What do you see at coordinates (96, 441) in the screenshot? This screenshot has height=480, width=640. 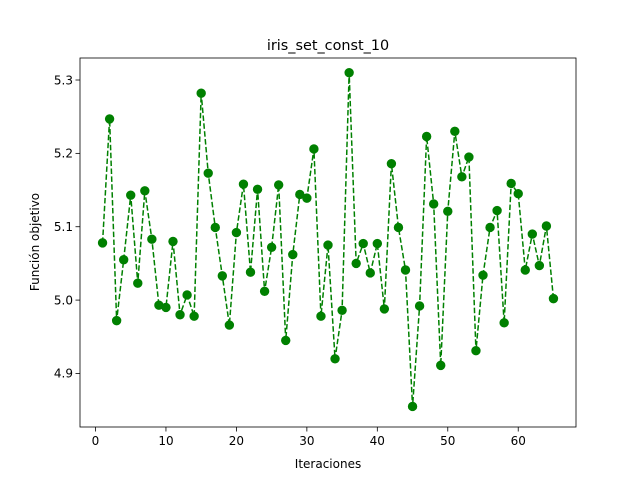 I see `x-tick-label: 0` at bounding box center [96, 441].